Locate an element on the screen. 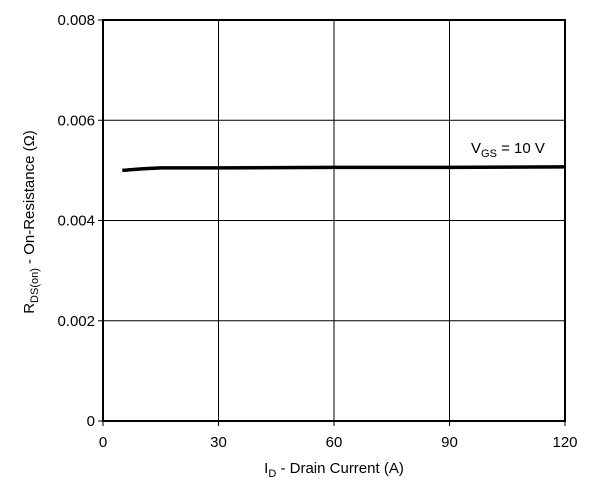 Image resolution: width=590 pixels, height=487 pixels. y-tick-label: 0.002 is located at coordinates (76, 321).